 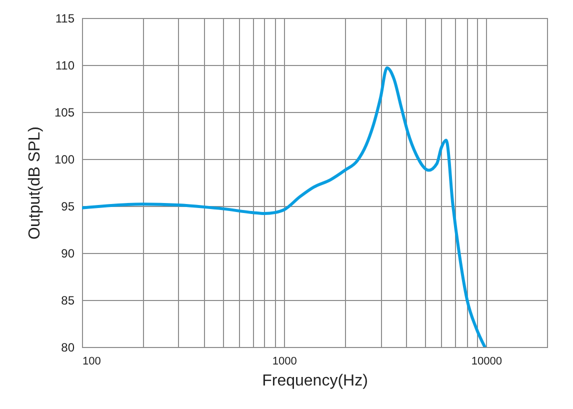 What do you see at coordinates (35, 183) in the screenshot?
I see `y-axis-title: Output(dB SPL)` at bounding box center [35, 183].